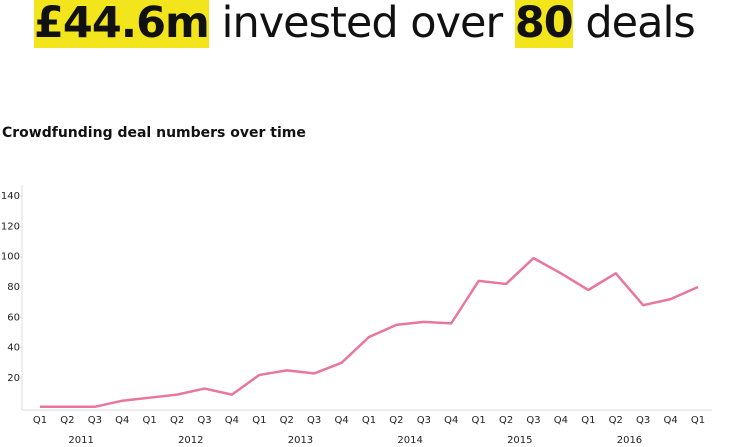 The image size is (730, 447). What do you see at coordinates (13, 317) in the screenshot?
I see `y-tick-label: 60` at bounding box center [13, 317].